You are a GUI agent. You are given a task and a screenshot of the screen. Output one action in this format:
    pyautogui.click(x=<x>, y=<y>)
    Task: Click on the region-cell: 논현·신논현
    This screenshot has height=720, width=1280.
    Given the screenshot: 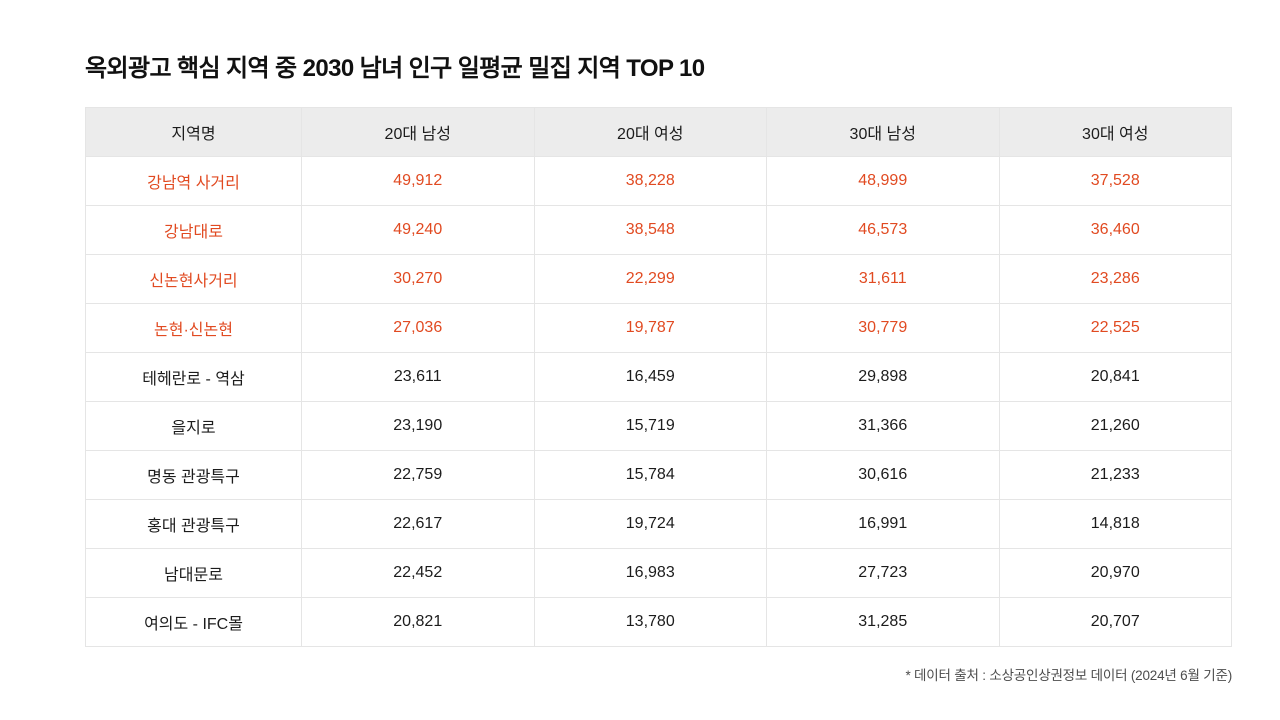 What is the action you would take?
    pyautogui.click(x=193, y=328)
    